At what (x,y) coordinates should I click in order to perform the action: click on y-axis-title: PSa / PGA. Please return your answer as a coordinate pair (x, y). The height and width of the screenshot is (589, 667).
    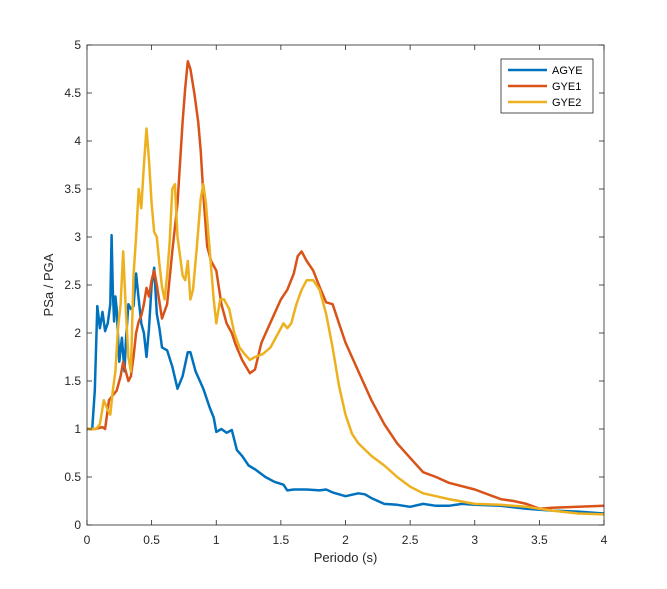
    Looking at the image, I should click on (48, 284).